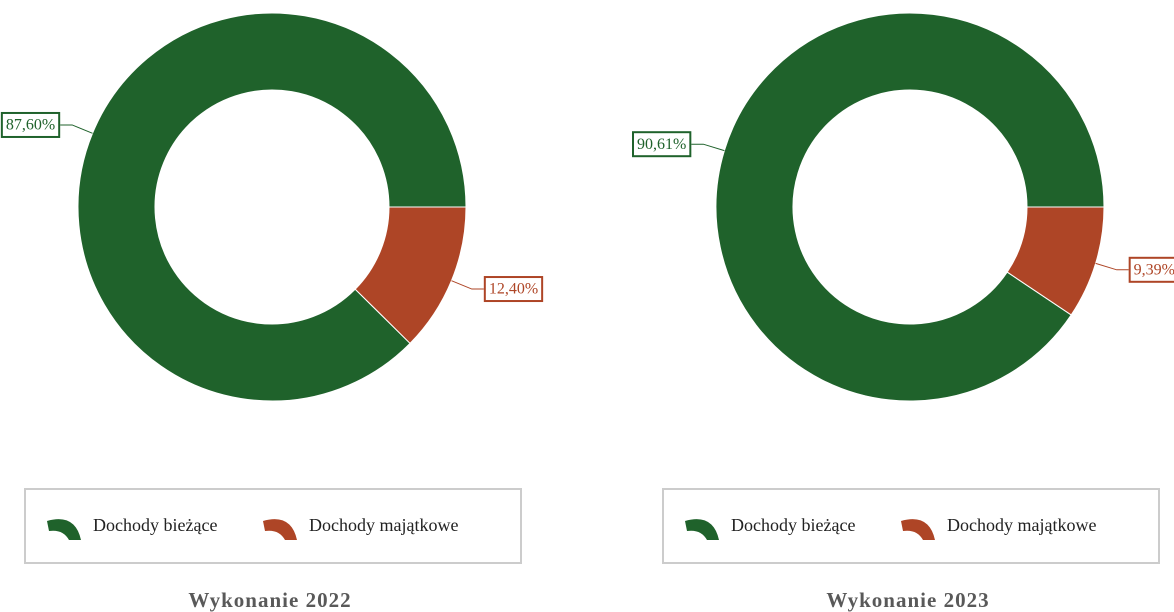 This screenshot has width=1174, height=612. I want to click on chart-title: Wykonanie 2022, so click(269, 600).